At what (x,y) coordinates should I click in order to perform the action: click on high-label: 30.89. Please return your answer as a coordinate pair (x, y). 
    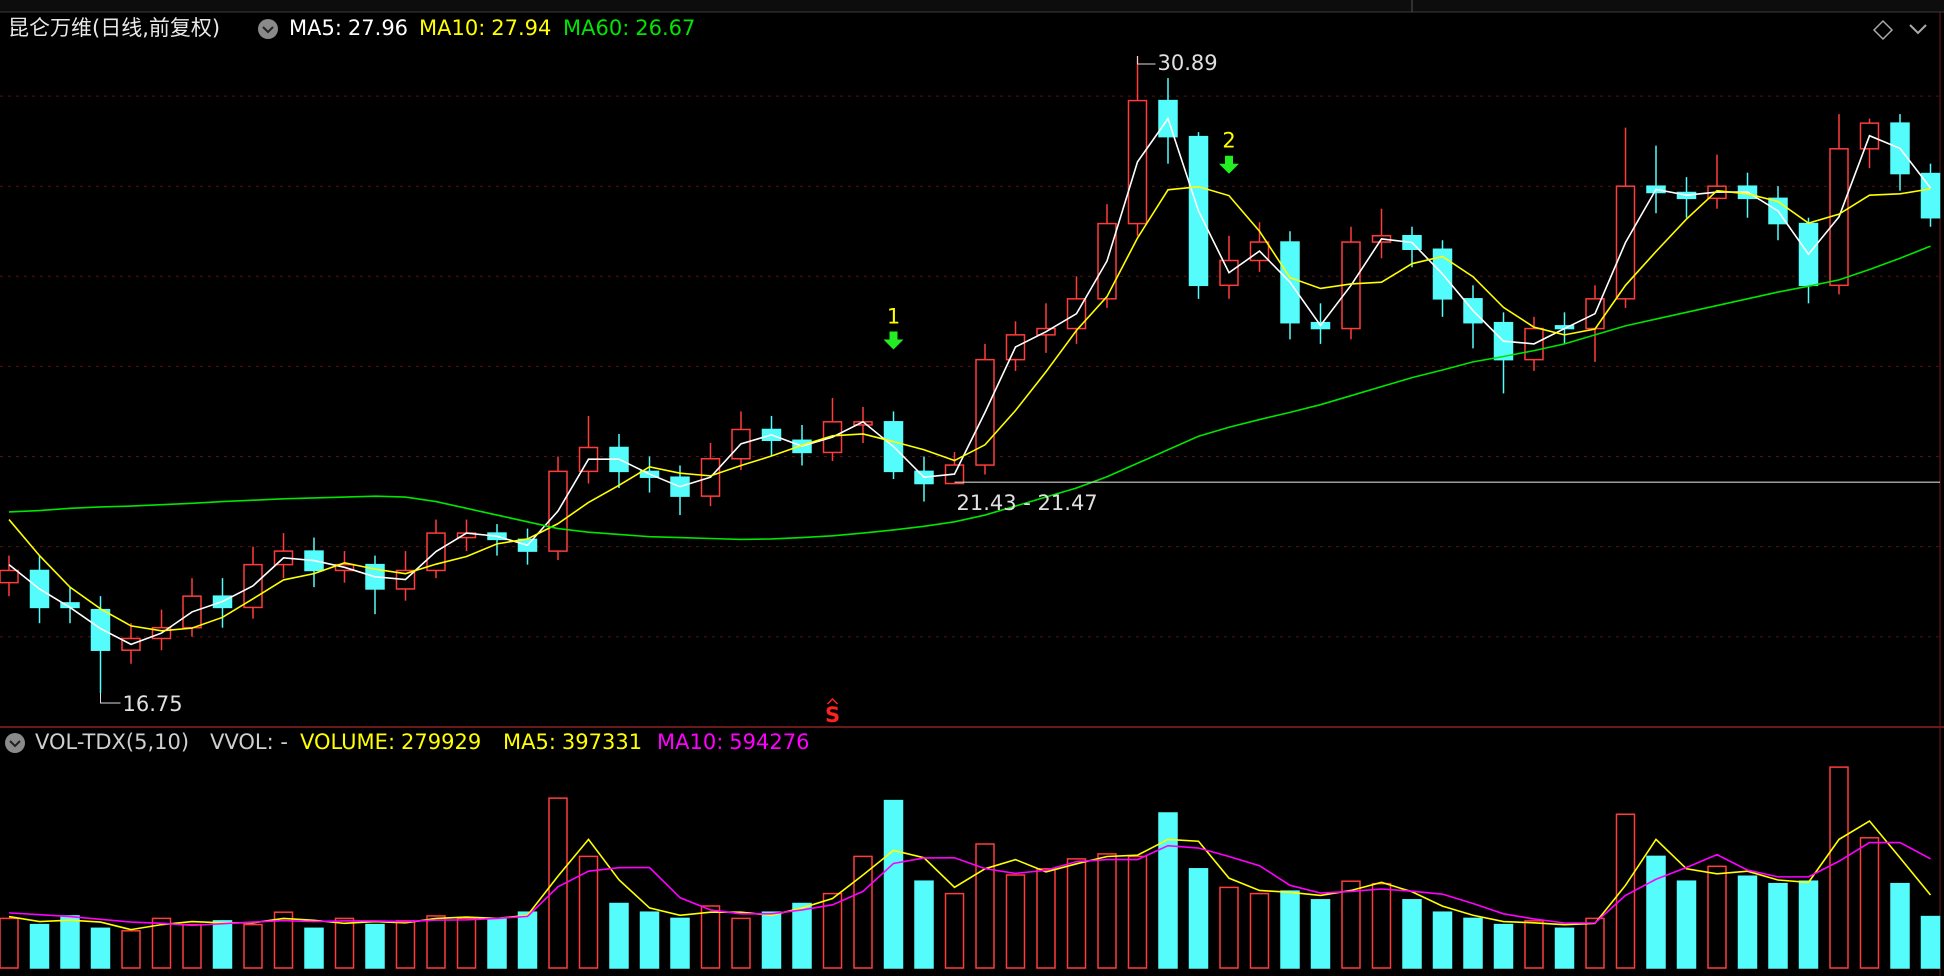
    Looking at the image, I should click on (1188, 63).